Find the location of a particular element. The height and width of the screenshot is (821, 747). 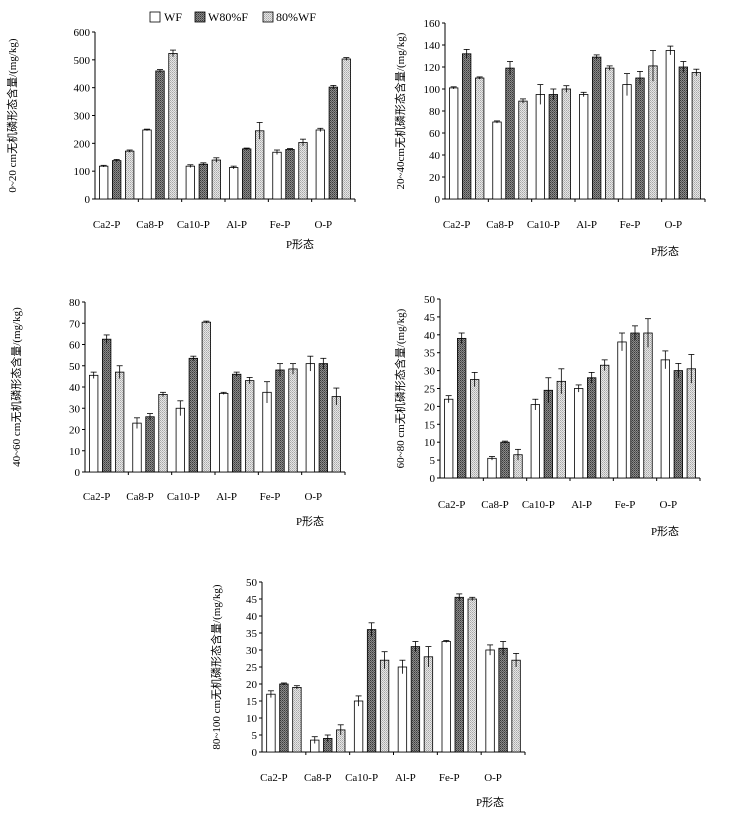

y-axis-label: 80~100 cm无机磷形态含量/(mg/kg) is located at coordinates (216, 666).